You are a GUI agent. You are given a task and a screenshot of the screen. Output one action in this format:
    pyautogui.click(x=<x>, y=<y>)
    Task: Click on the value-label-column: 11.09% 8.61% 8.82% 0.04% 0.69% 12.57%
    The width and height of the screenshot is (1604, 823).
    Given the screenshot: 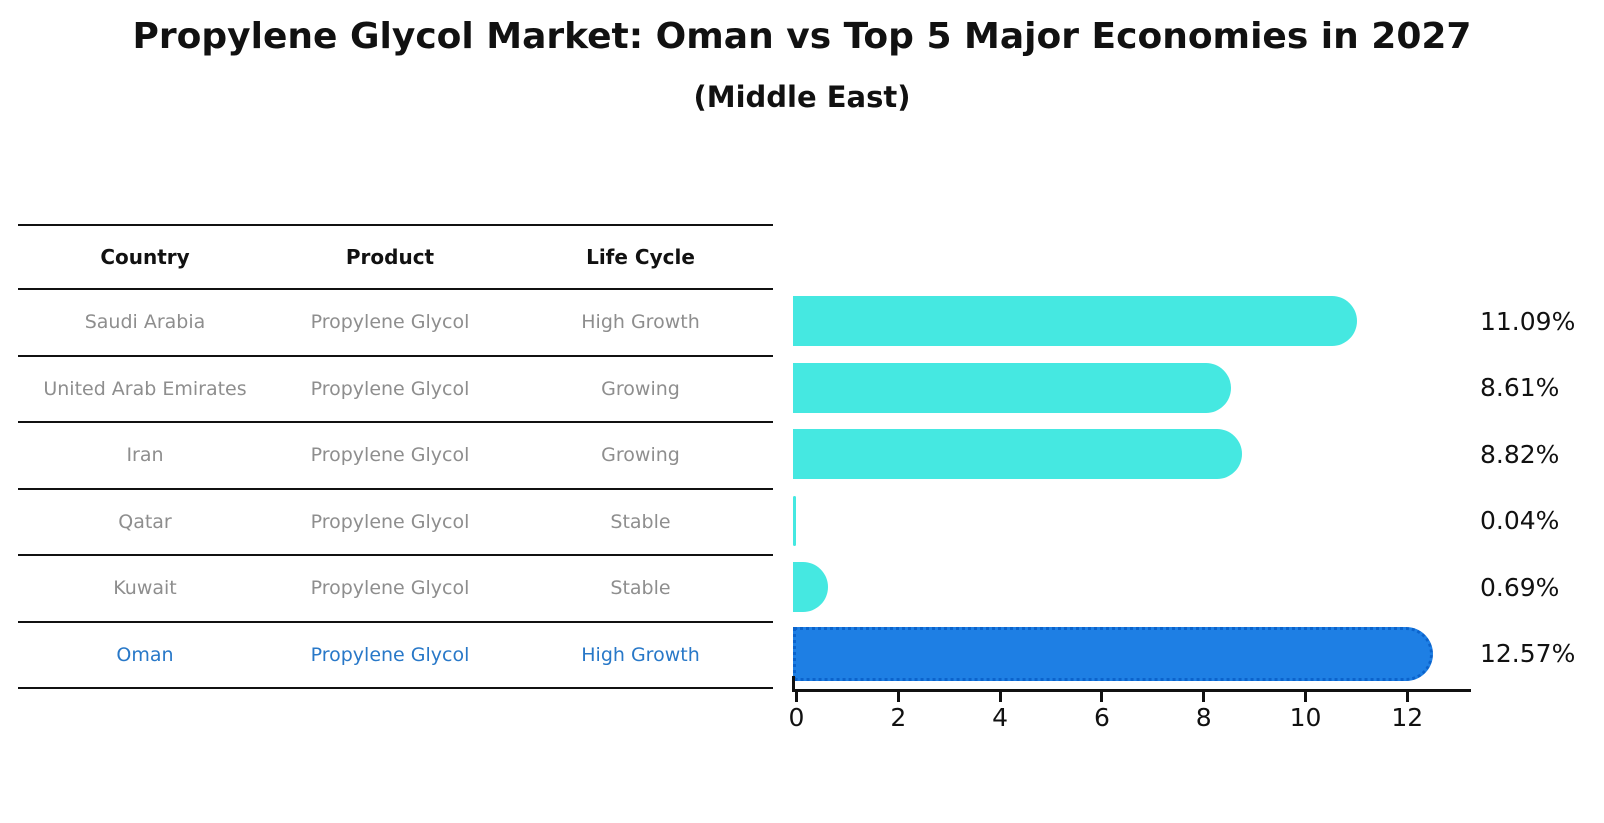 What is the action you would take?
    pyautogui.click(x=1527, y=487)
    